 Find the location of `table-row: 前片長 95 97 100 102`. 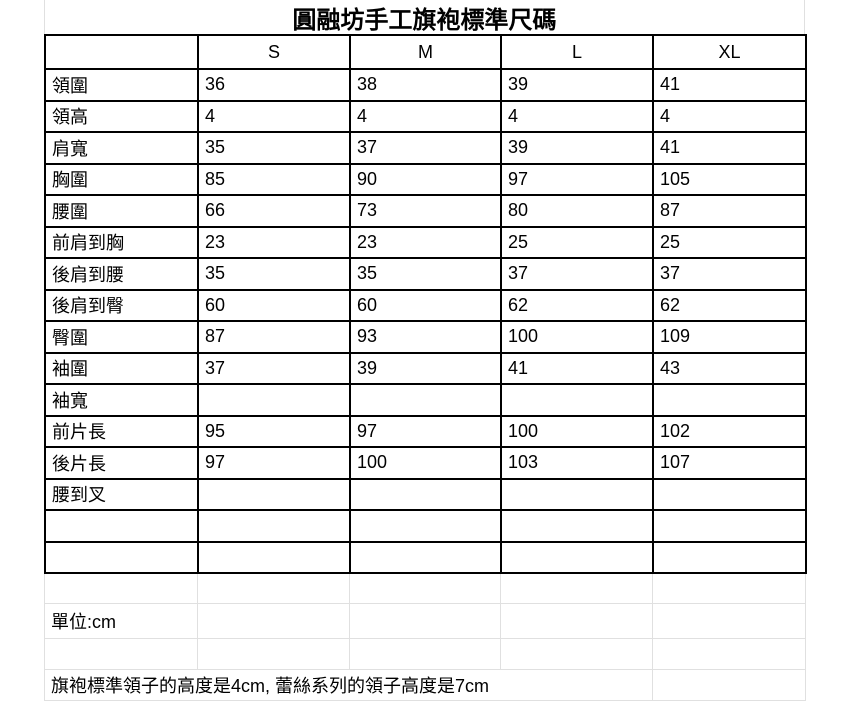

table-row: 前片長 95 97 100 102 is located at coordinates (425, 431).